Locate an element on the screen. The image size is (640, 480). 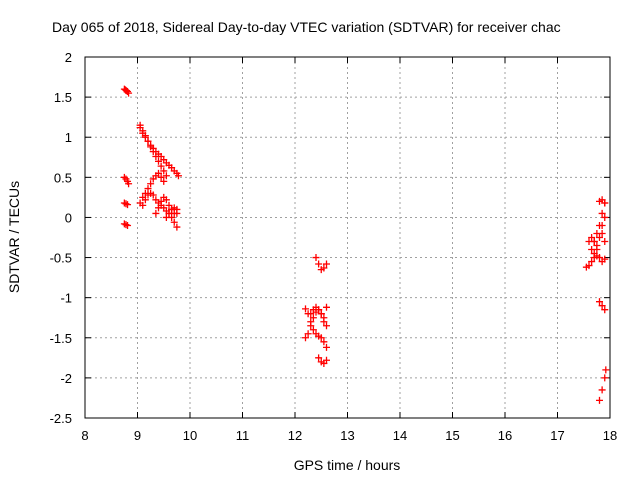
x-axis-title: GPS time / hours is located at coordinates (347, 465).